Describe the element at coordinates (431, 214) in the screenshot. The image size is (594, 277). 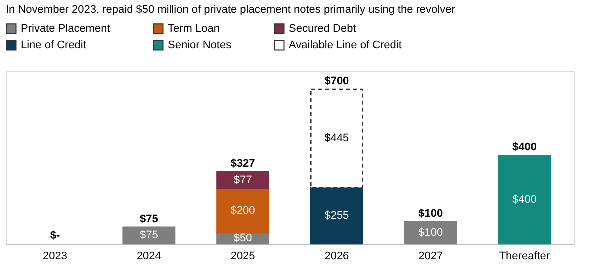
I see `total-label: $100` at that location.